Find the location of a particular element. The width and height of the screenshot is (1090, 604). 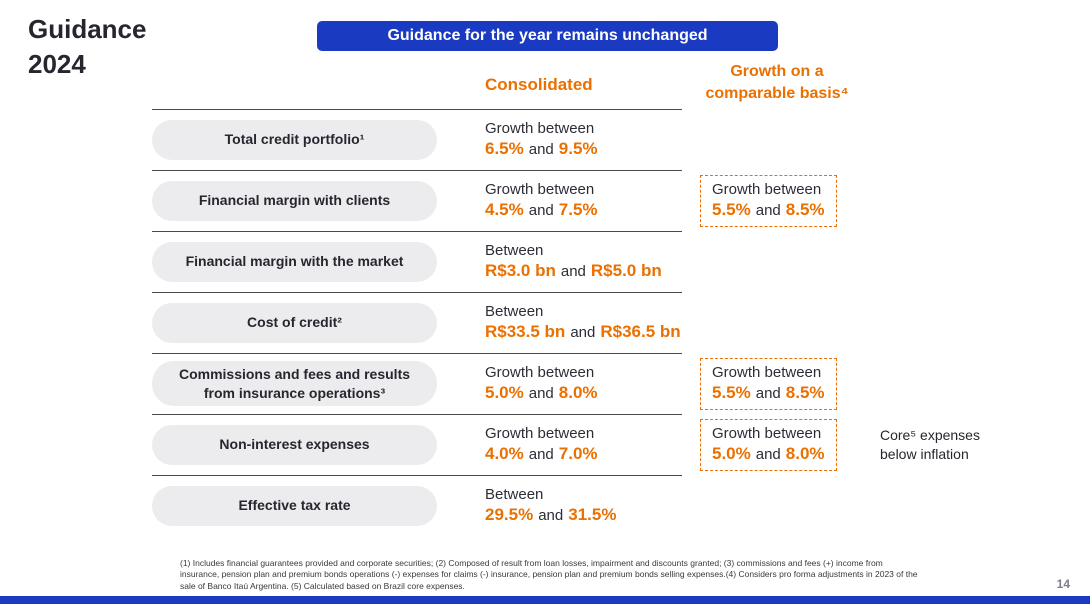

row-label-pill: Total credit portfolio¹ is located at coordinates (294, 139).